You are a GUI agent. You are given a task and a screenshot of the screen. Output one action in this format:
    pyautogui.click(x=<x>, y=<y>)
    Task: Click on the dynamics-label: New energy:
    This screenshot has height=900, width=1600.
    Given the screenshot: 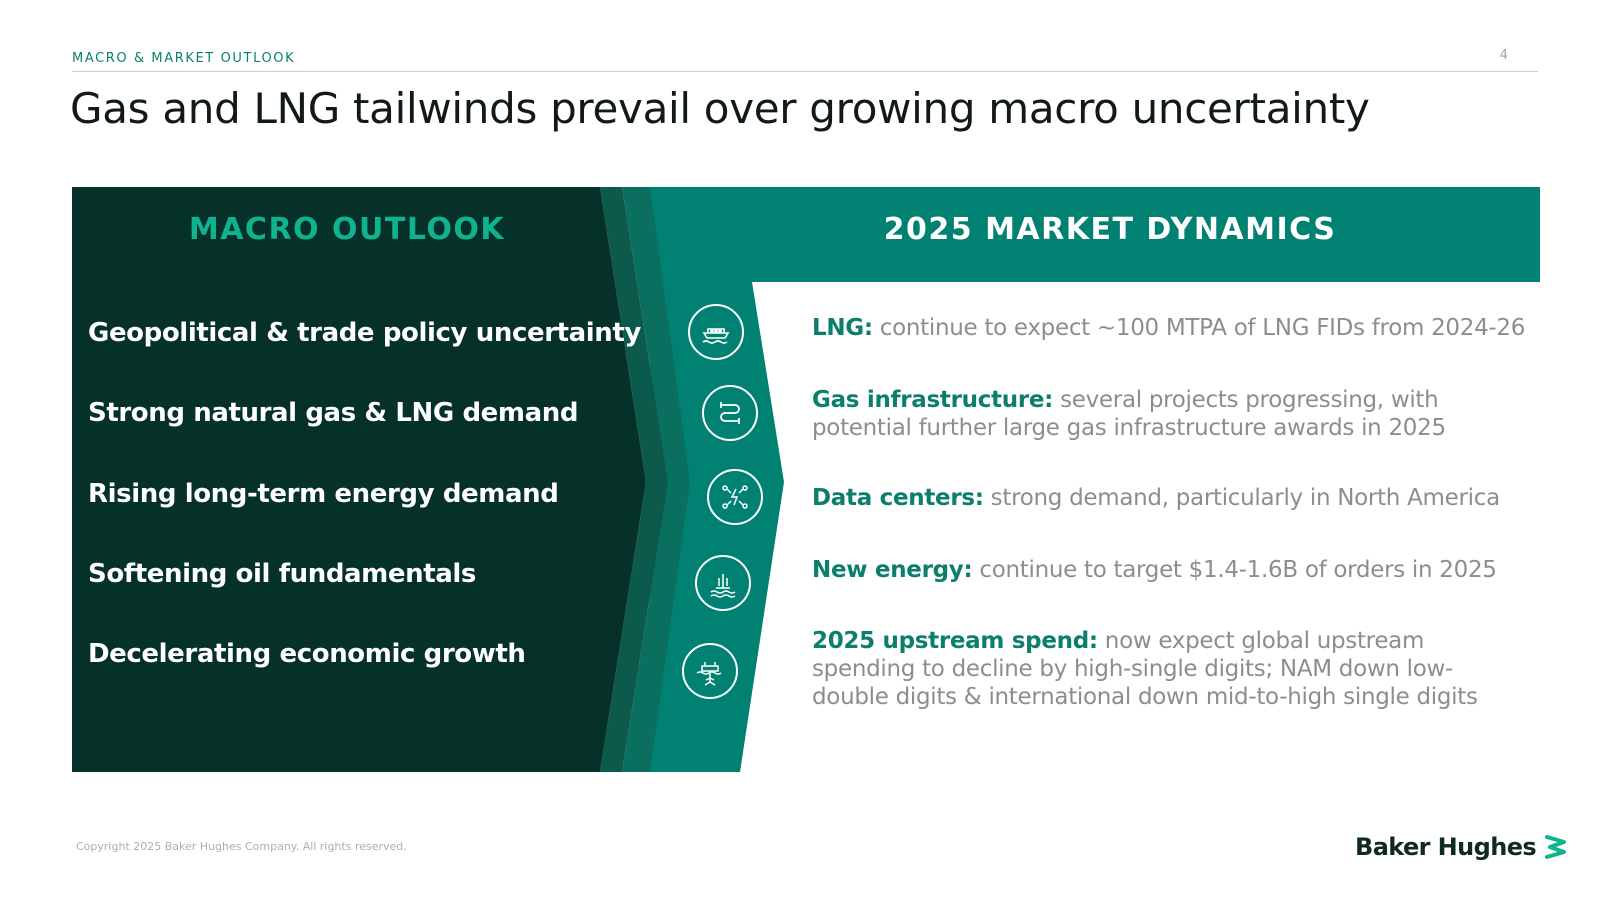 What is the action you would take?
    pyautogui.click(x=892, y=570)
    